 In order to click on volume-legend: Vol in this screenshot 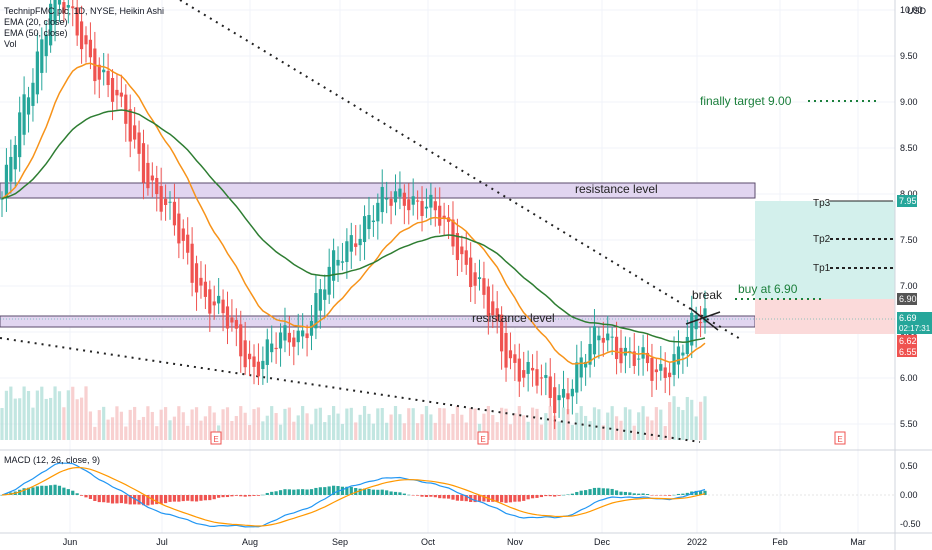, I will do `click(10, 44)`.